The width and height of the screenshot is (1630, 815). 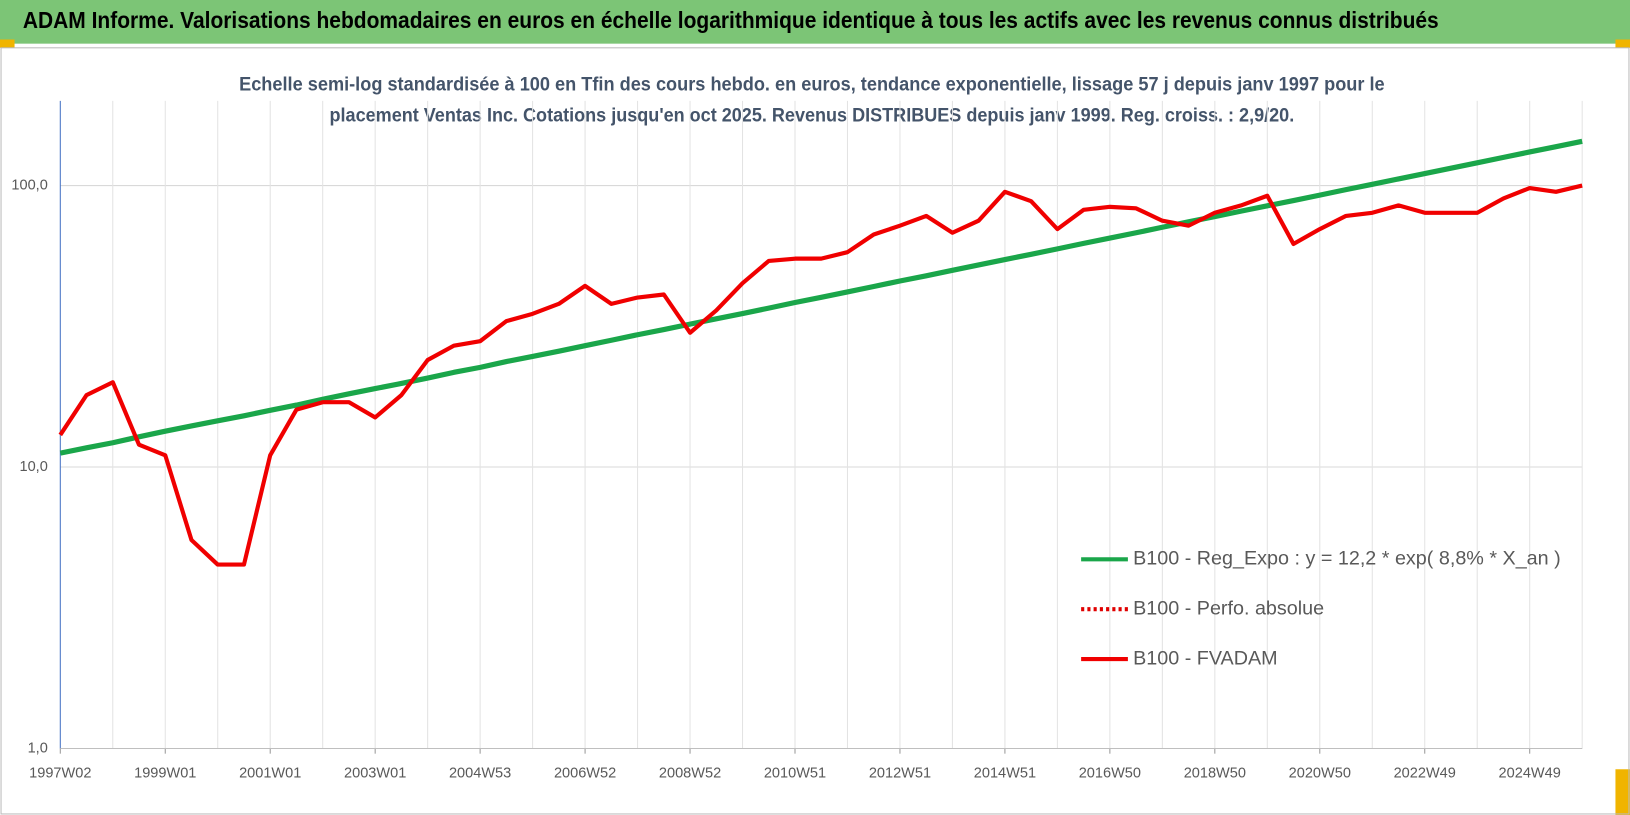 What do you see at coordinates (480, 773) in the screenshot?
I see `x-tick-label: 2004W53` at bounding box center [480, 773].